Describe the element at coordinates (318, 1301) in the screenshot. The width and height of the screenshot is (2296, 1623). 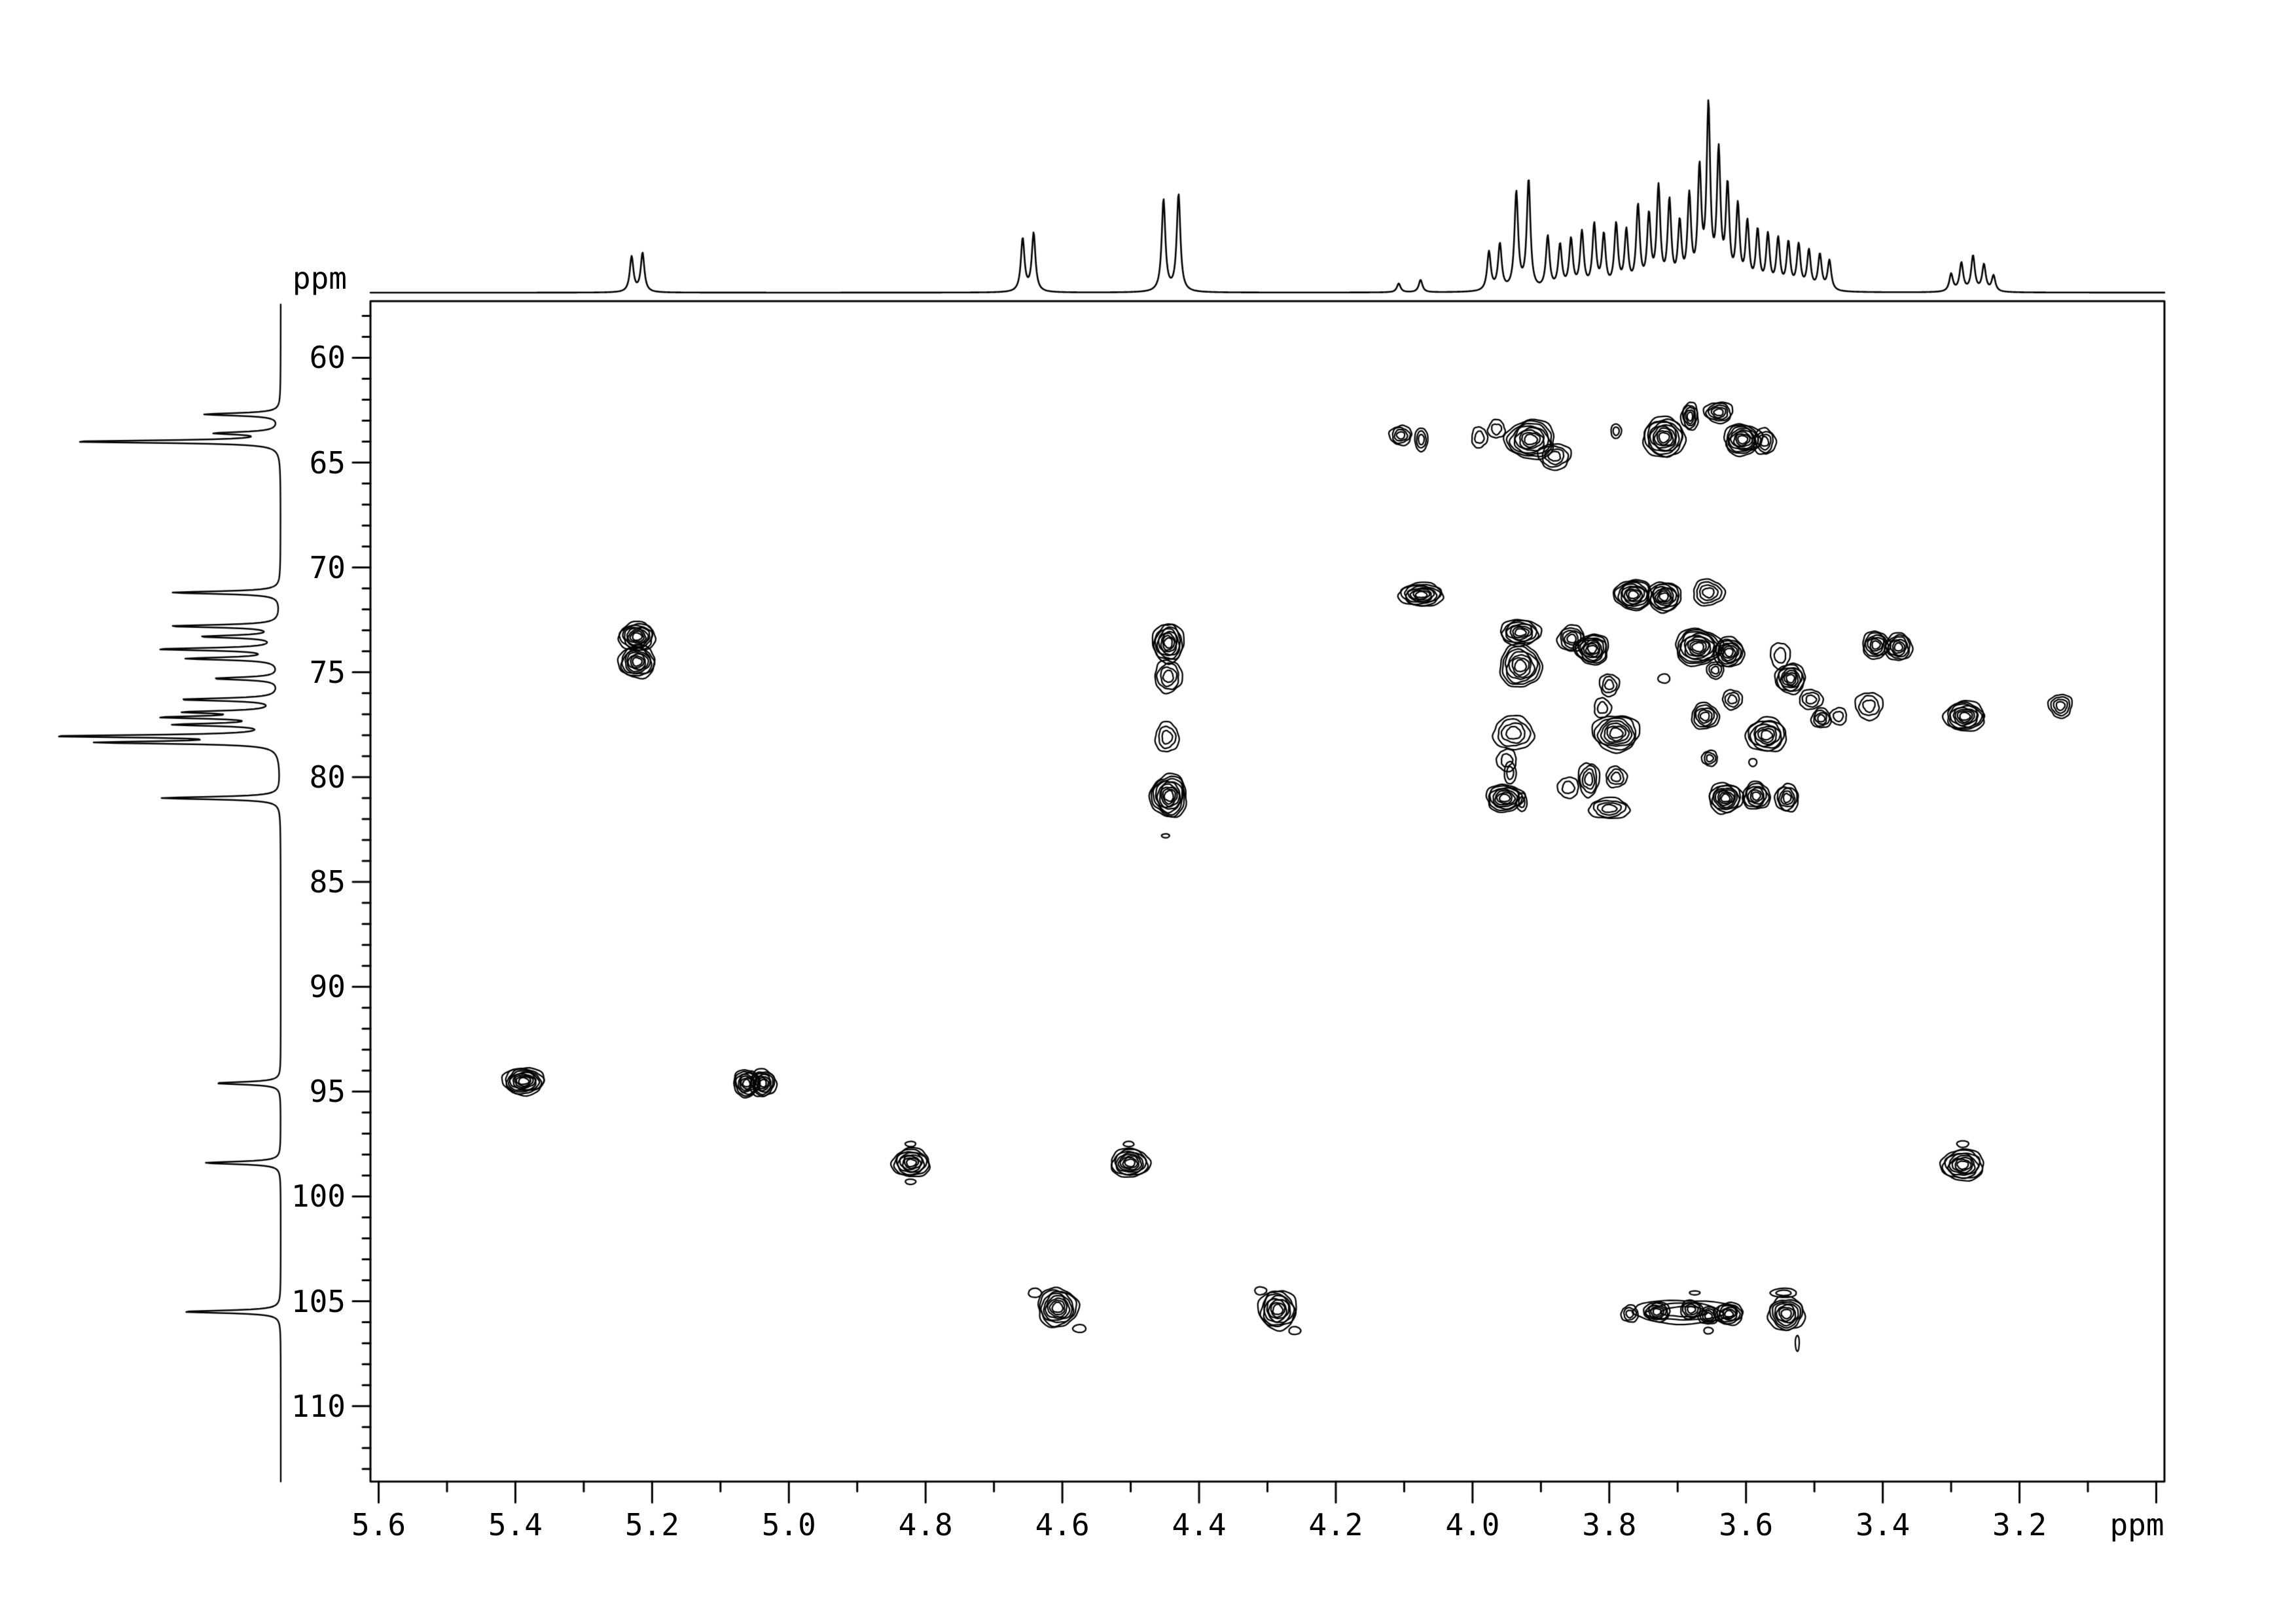
I see `y-axis-tick-label: 105` at that location.